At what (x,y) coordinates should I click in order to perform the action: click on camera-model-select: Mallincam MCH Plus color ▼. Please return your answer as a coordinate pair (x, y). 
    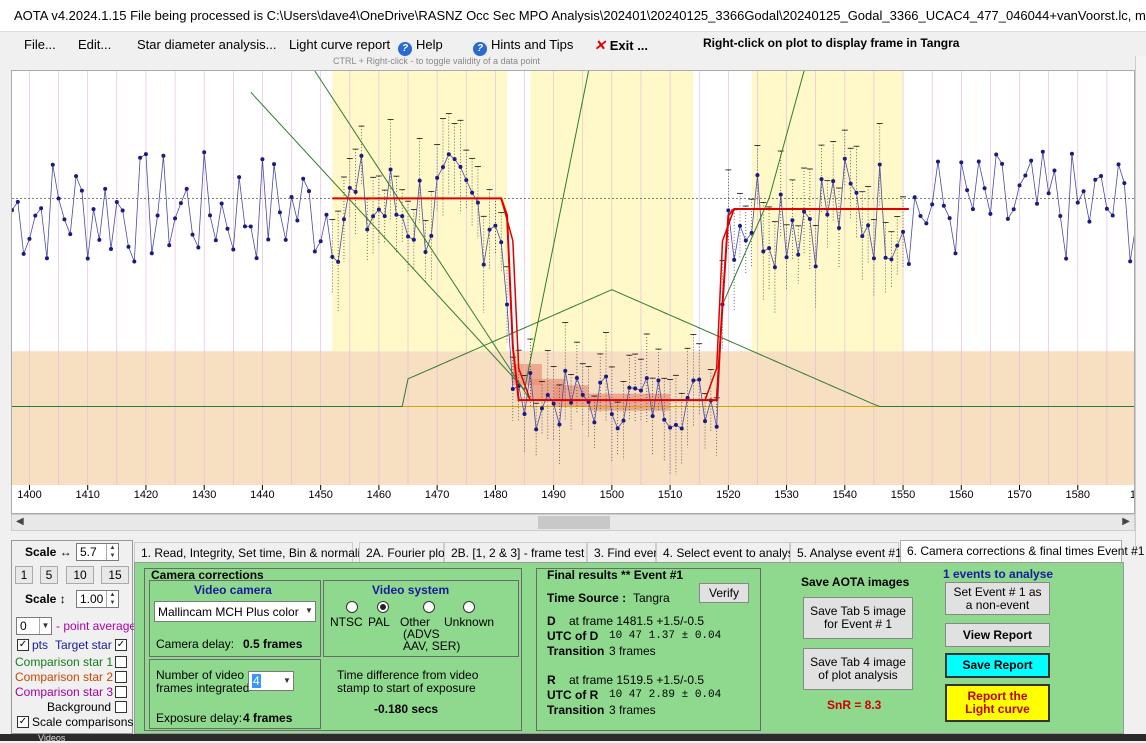
    Looking at the image, I should click on (235, 611).